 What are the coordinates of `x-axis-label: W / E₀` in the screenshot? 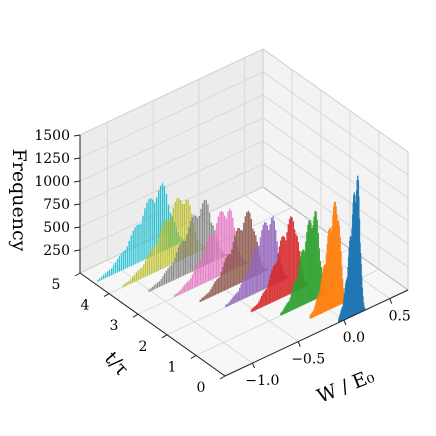 It's located at (346, 386).